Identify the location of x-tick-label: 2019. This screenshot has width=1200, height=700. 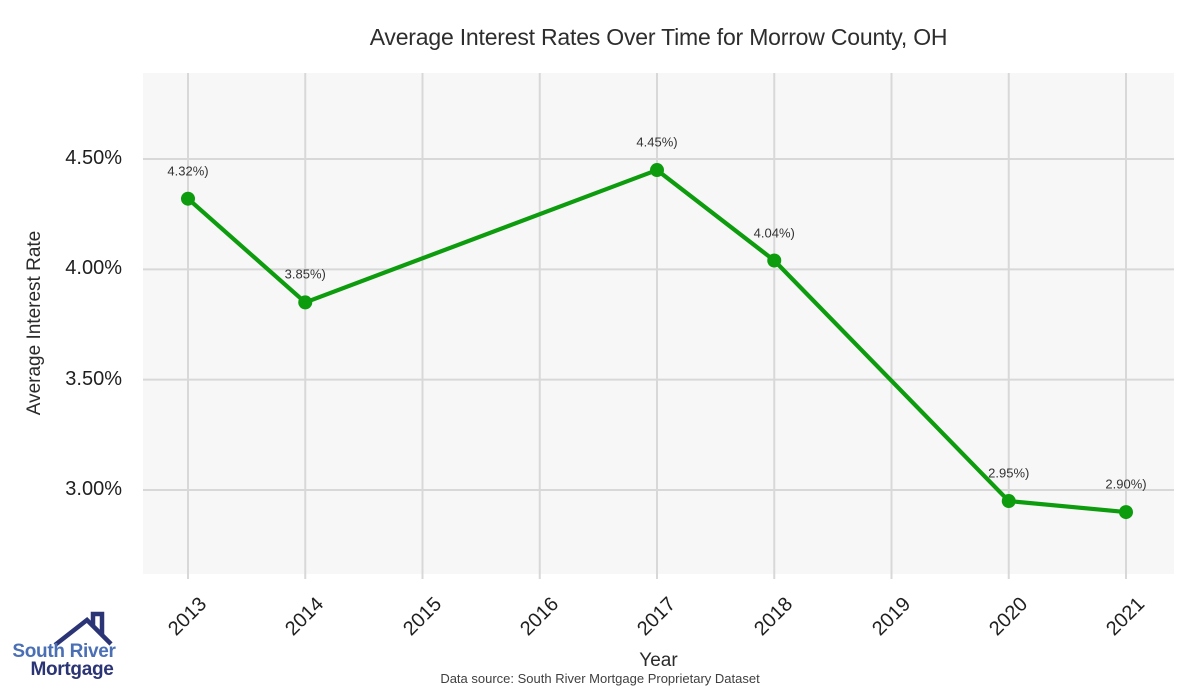
(891, 617).